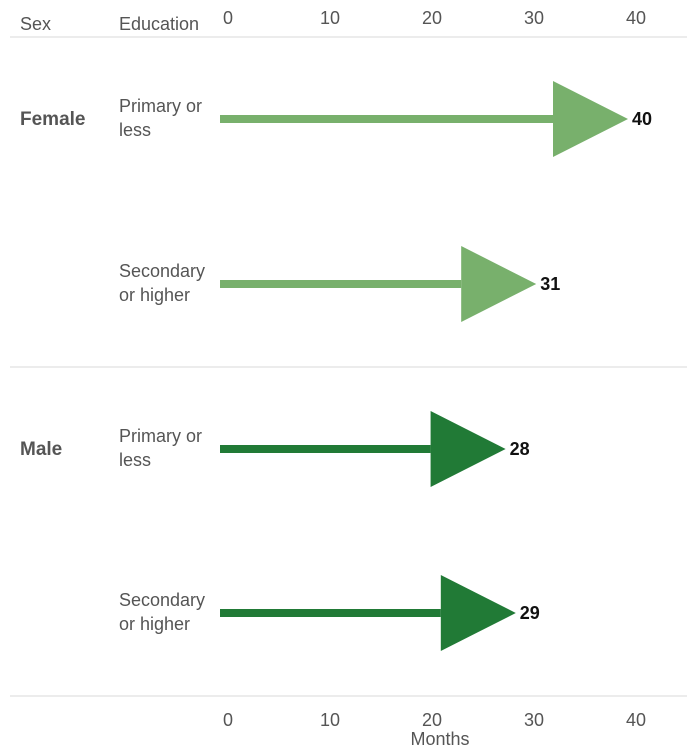  I want to click on top-tick-label: 0, so click(228, 18).